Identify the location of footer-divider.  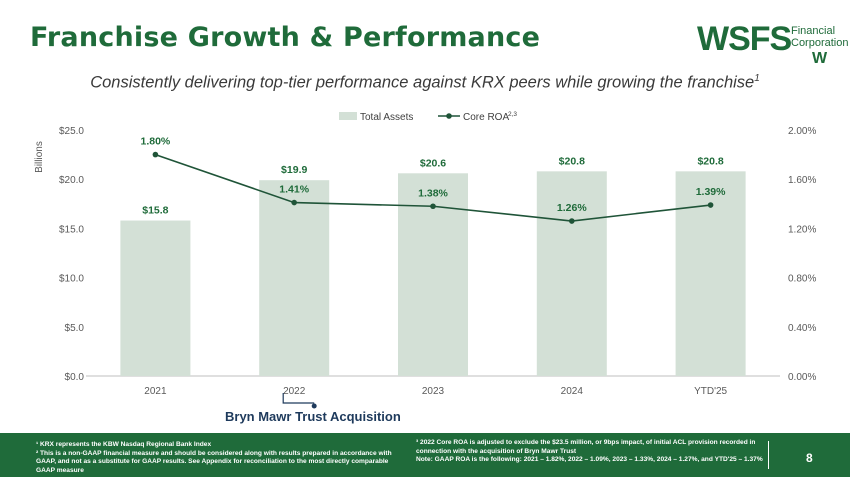
(768, 455).